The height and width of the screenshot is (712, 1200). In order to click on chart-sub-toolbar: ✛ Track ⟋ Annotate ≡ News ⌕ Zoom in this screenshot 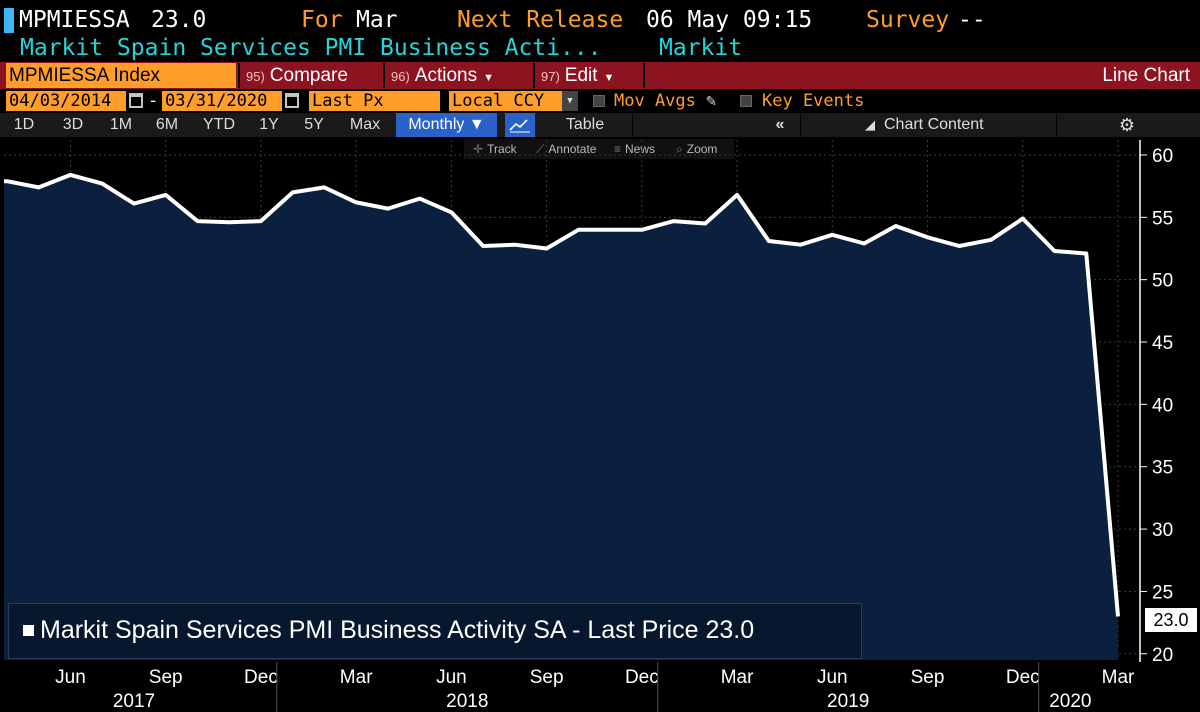, I will do `click(600, 149)`.